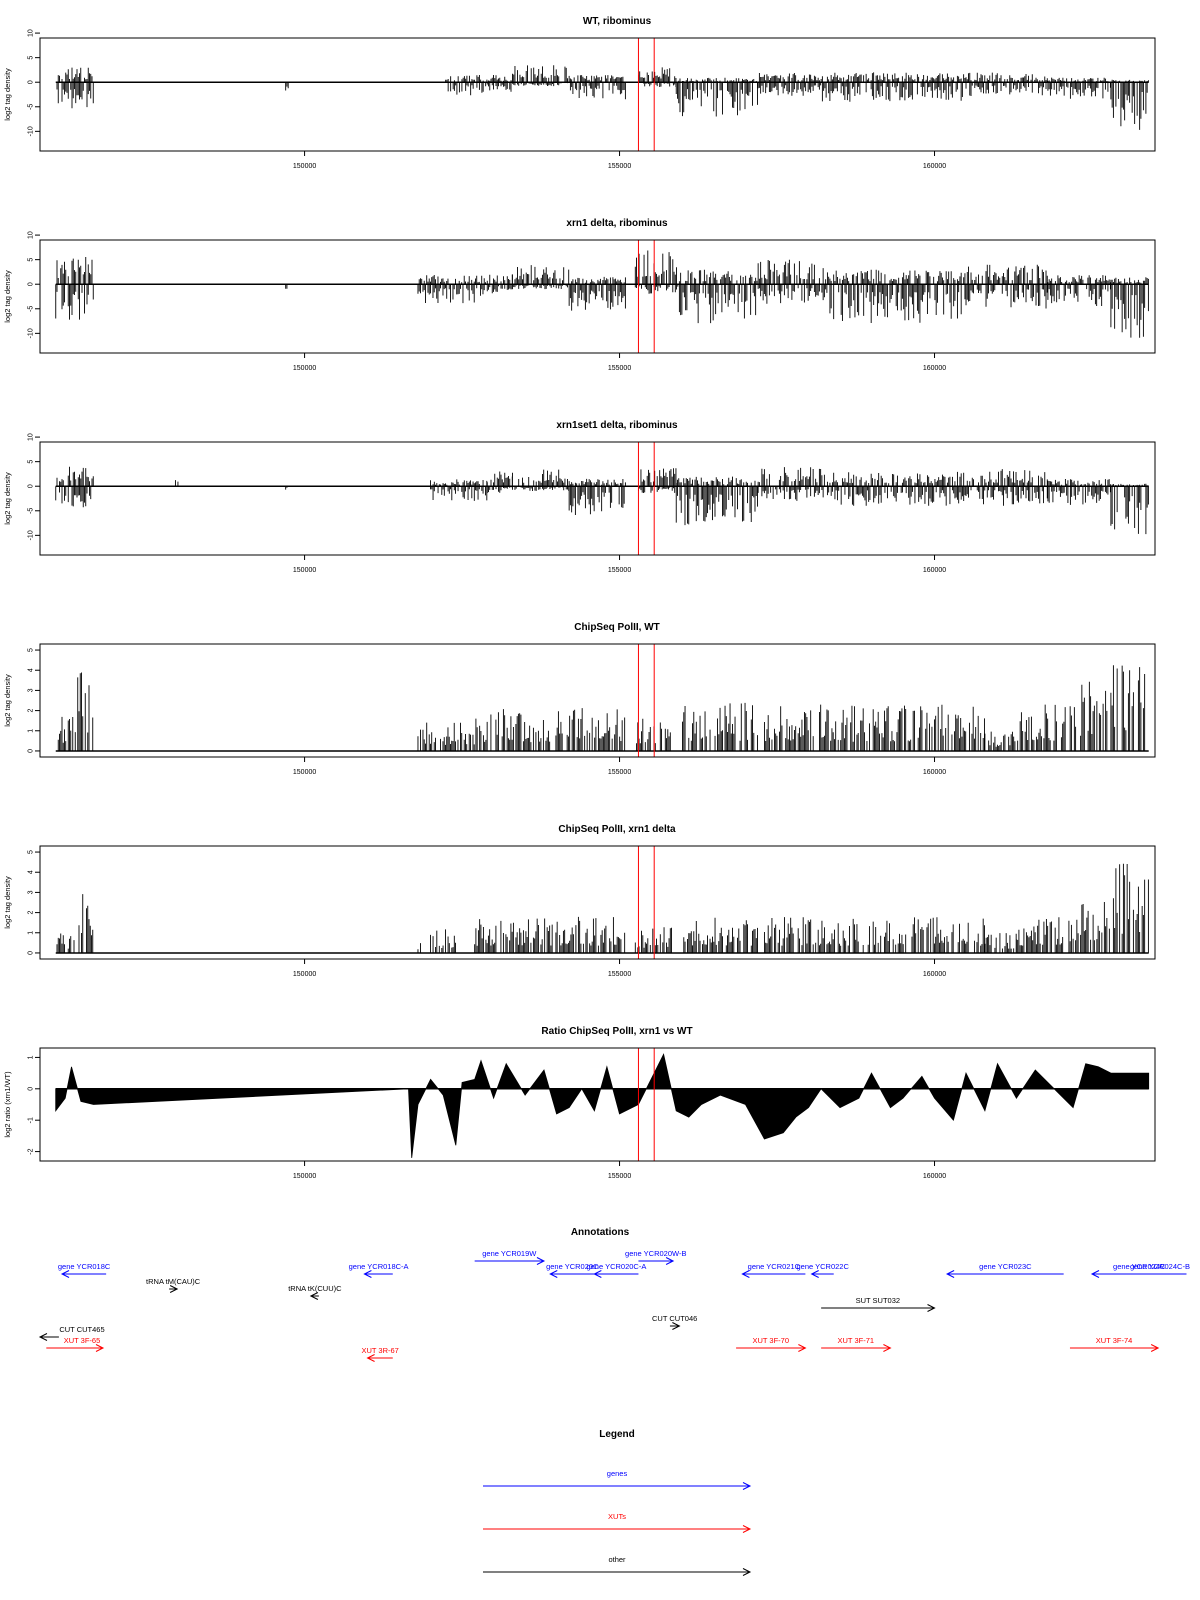 This screenshot has height=1600, width=1200. I want to click on annotation-feature: tRNA tM(CAU)C, so click(173, 1285).